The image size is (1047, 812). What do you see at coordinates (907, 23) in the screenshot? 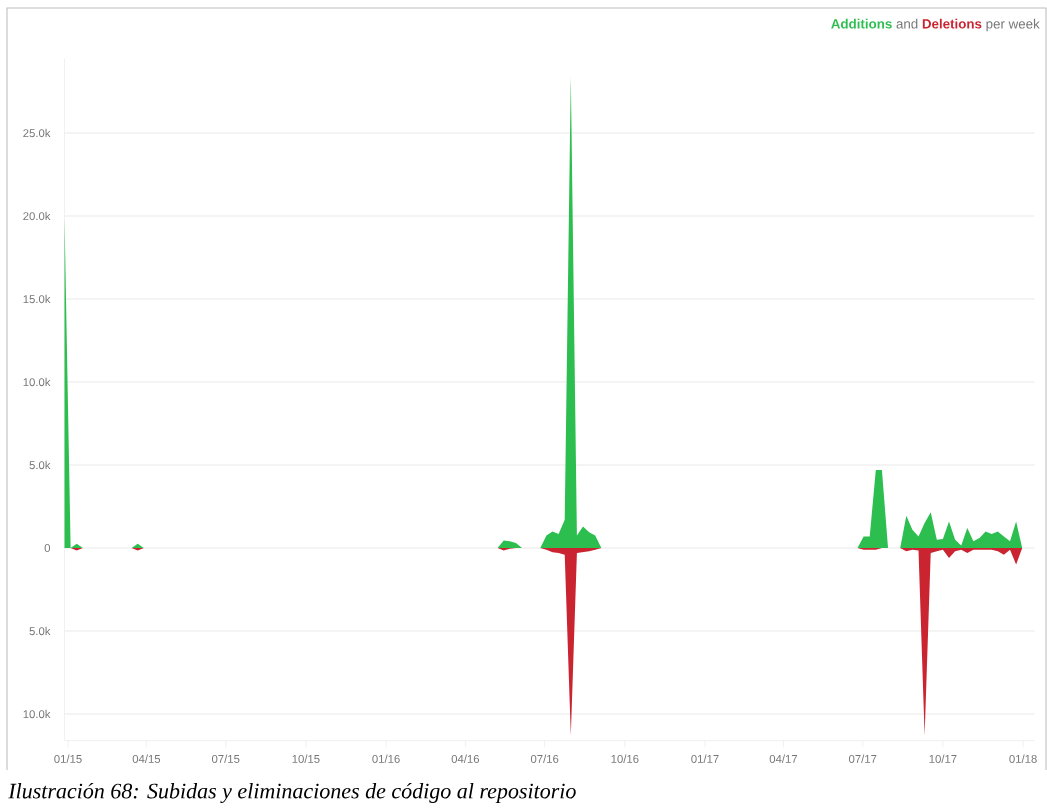
I see `text: and` at bounding box center [907, 23].